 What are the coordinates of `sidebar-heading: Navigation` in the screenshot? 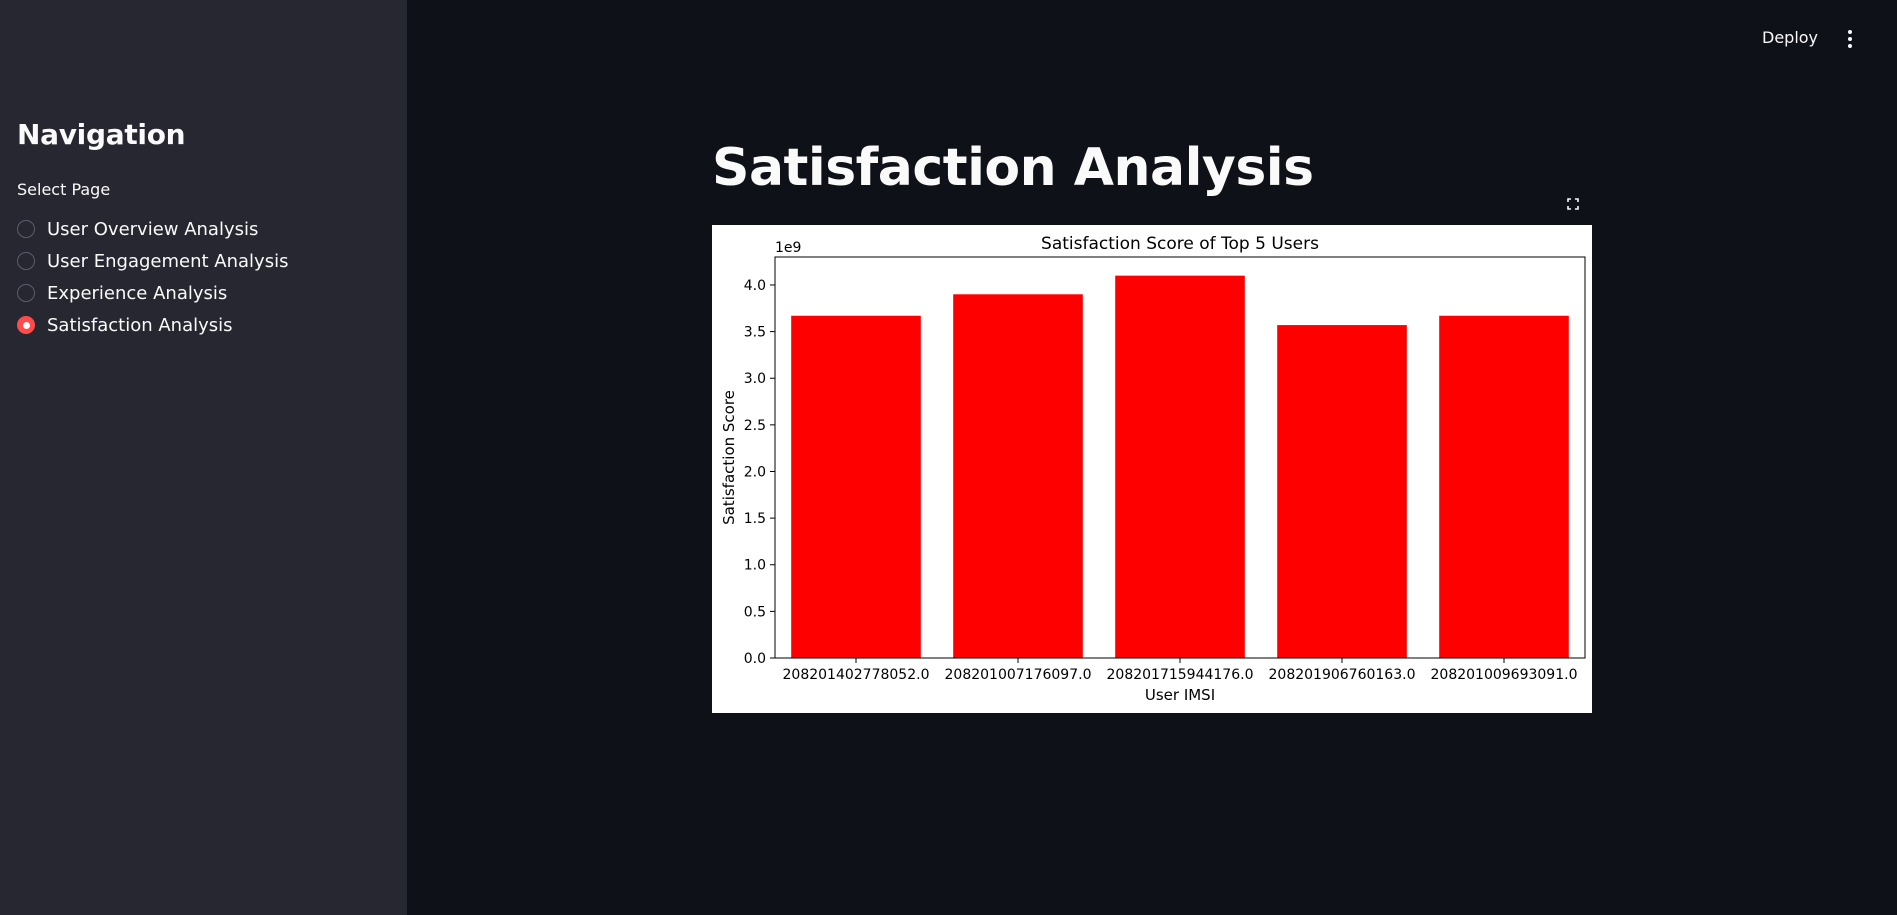 It's located at (101, 134).